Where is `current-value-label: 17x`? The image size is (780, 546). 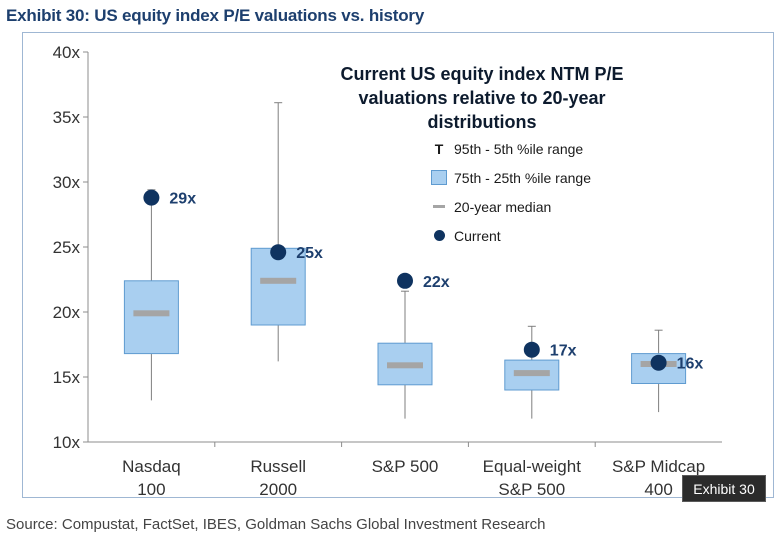
current-value-label: 17x is located at coordinates (563, 351).